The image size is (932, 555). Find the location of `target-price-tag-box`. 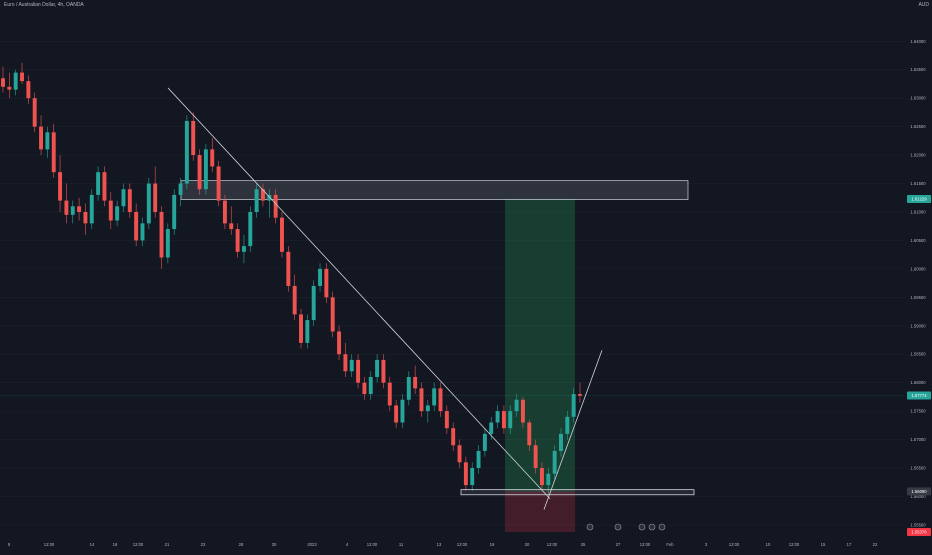

target-price-tag-box is located at coordinates (919, 198).